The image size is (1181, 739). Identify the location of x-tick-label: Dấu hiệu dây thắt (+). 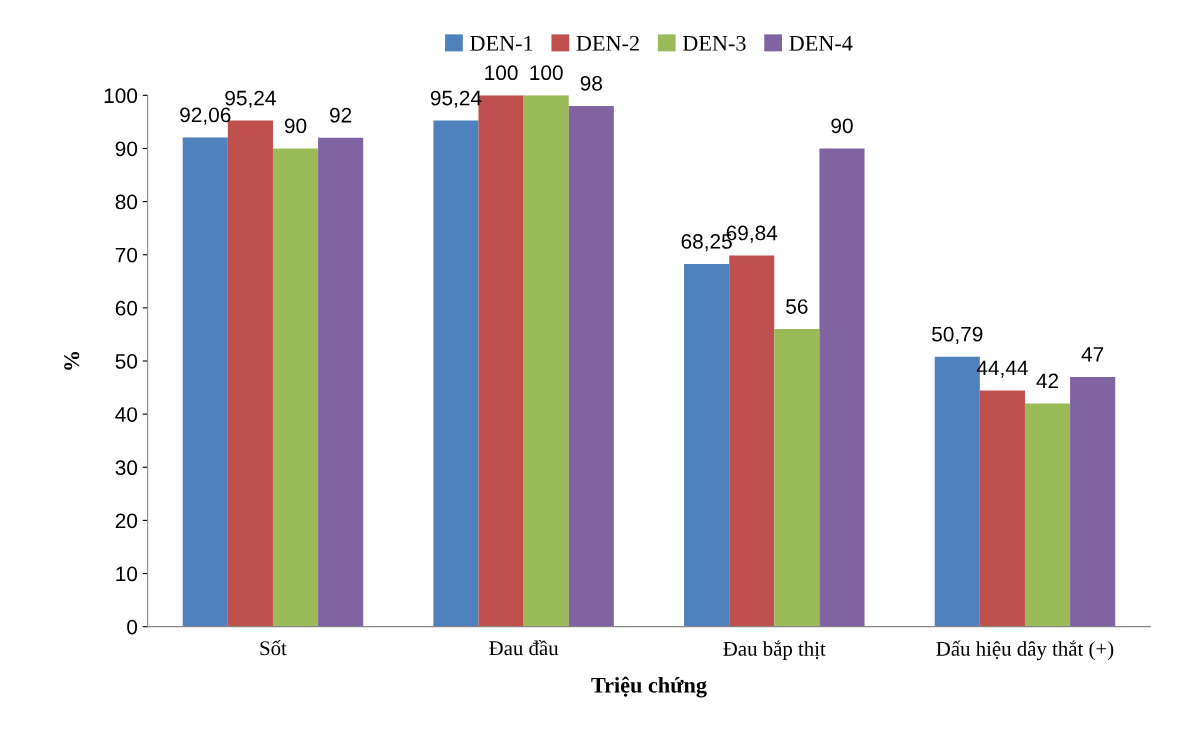
(1025, 650).